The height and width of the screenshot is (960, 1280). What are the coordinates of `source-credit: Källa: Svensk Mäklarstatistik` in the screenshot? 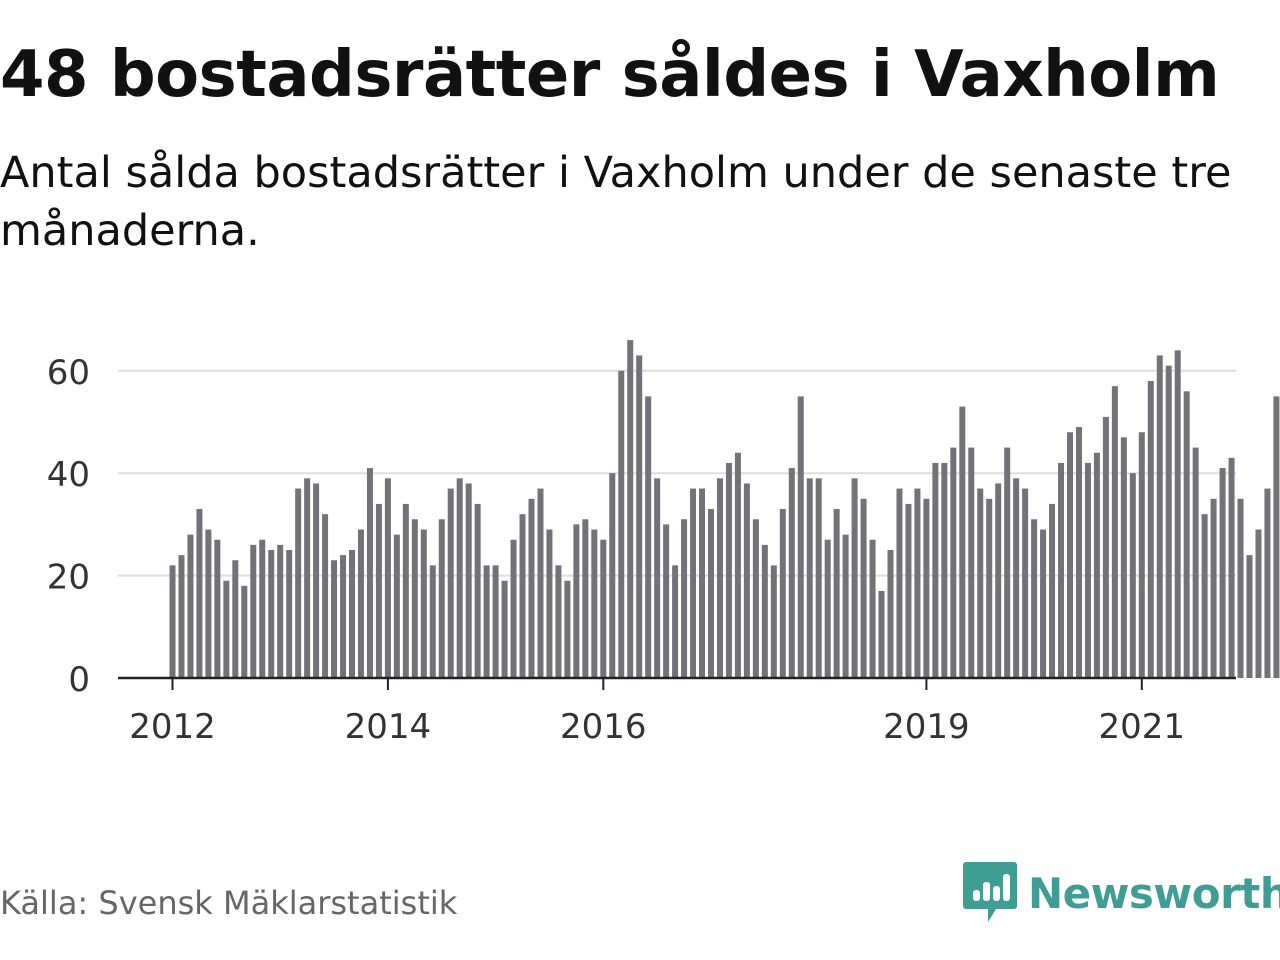 It's located at (229, 903).